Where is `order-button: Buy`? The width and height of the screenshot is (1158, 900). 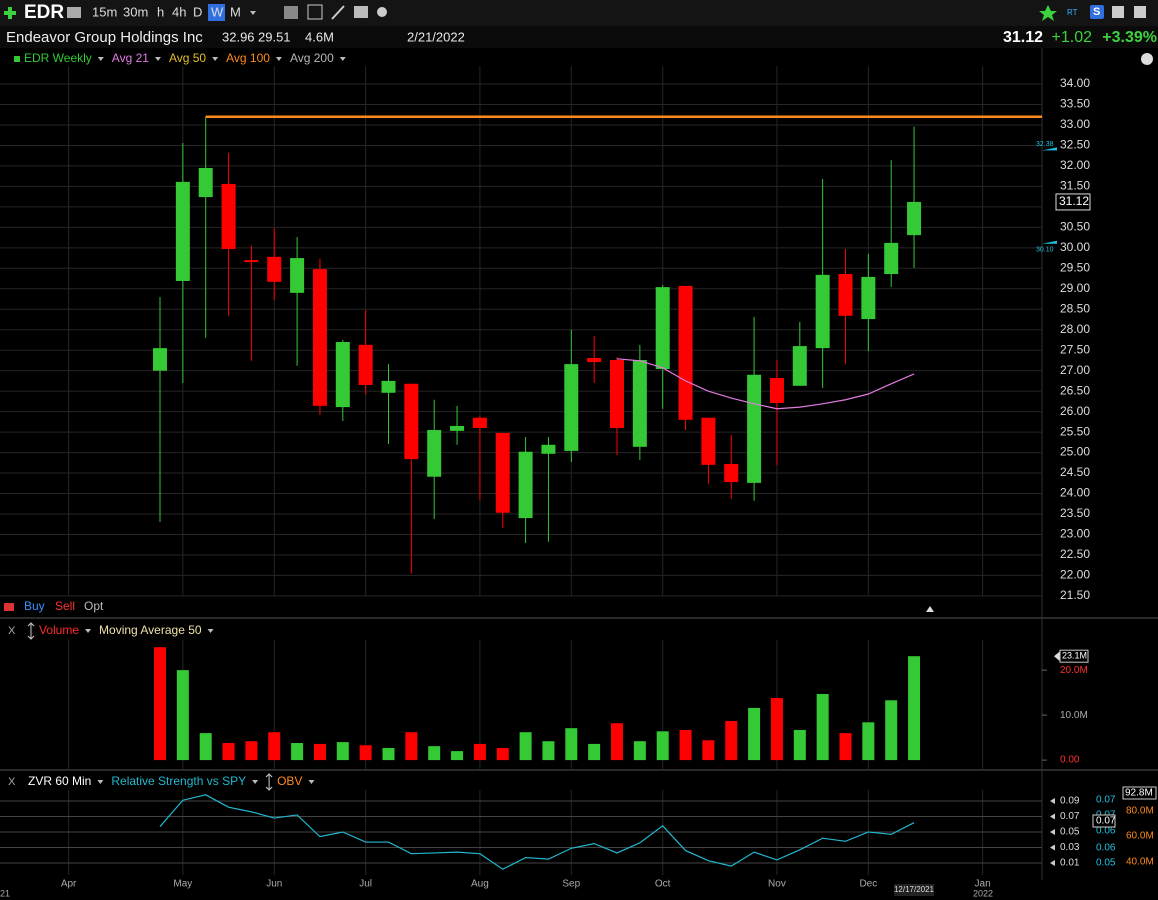
order-button: Buy is located at coordinates (34, 606).